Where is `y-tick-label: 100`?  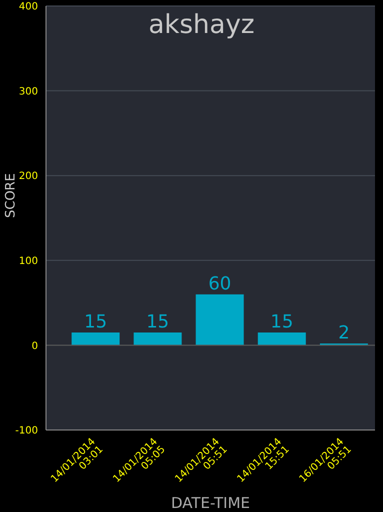 y-tick-label: 100 is located at coordinates (28, 261).